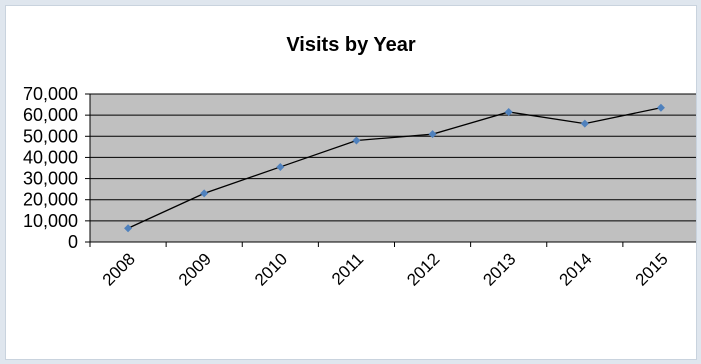  I want to click on y-tick-label: 40,000, so click(50, 157).